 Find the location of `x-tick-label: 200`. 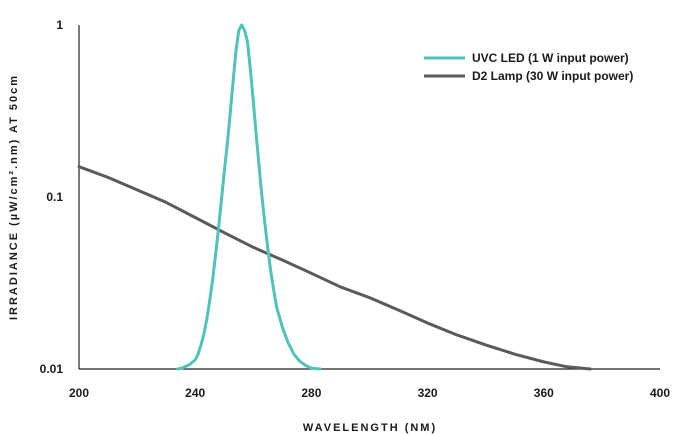

x-tick-label: 200 is located at coordinates (79, 393).